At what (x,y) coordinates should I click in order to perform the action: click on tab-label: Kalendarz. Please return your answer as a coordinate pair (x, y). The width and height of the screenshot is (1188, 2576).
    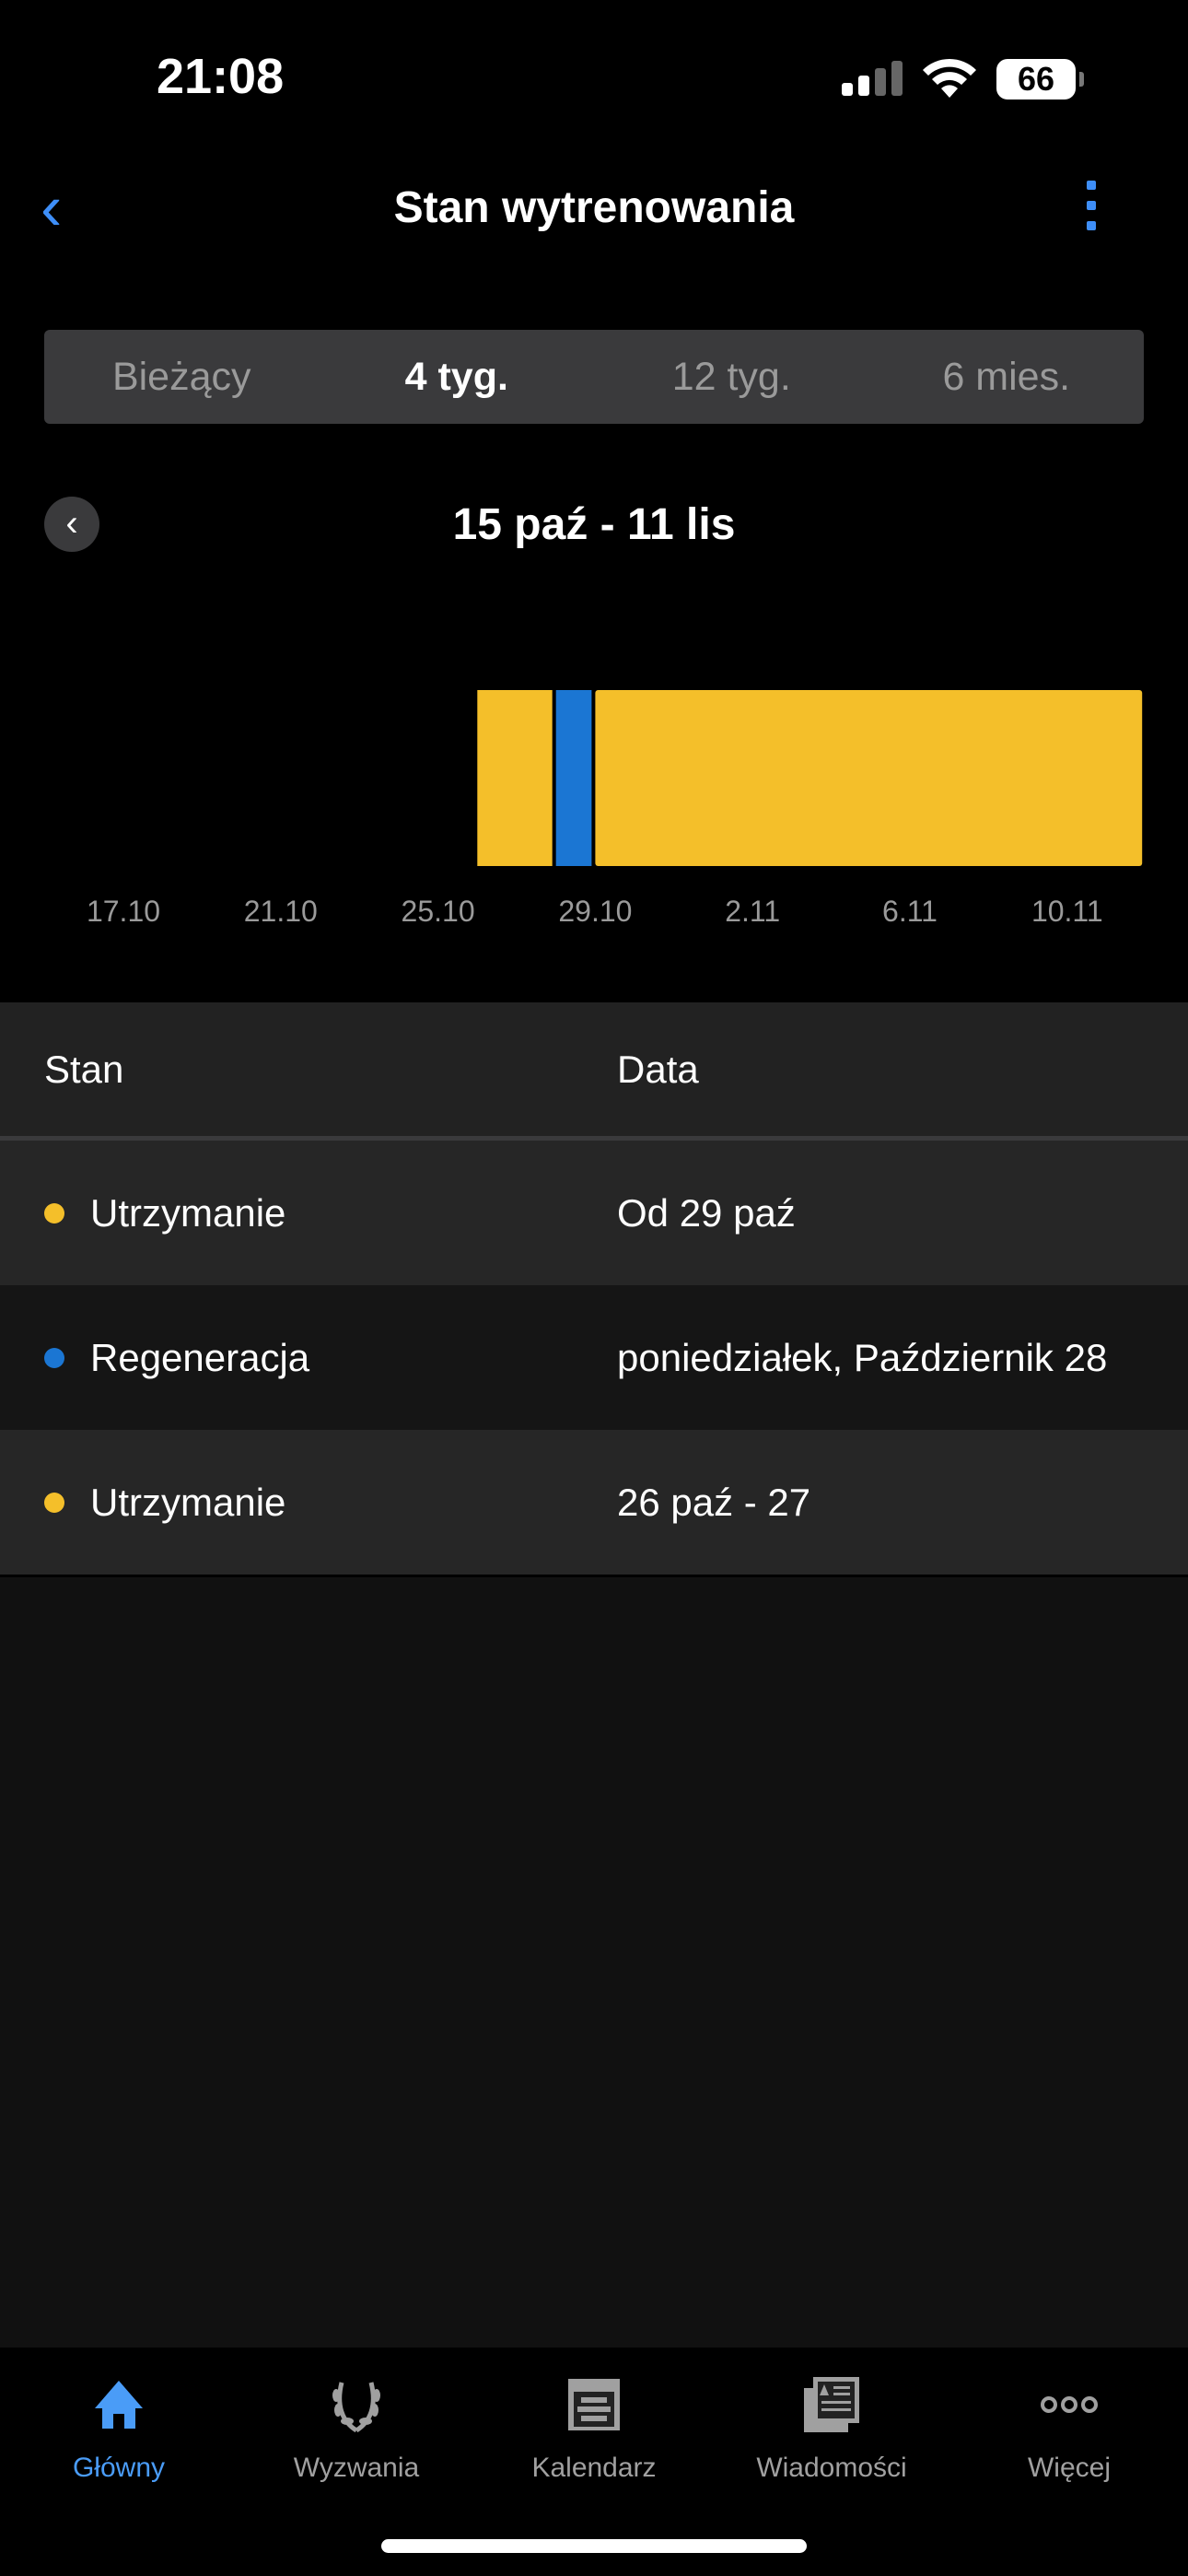
    Looking at the image, I should click on (594, 2468).